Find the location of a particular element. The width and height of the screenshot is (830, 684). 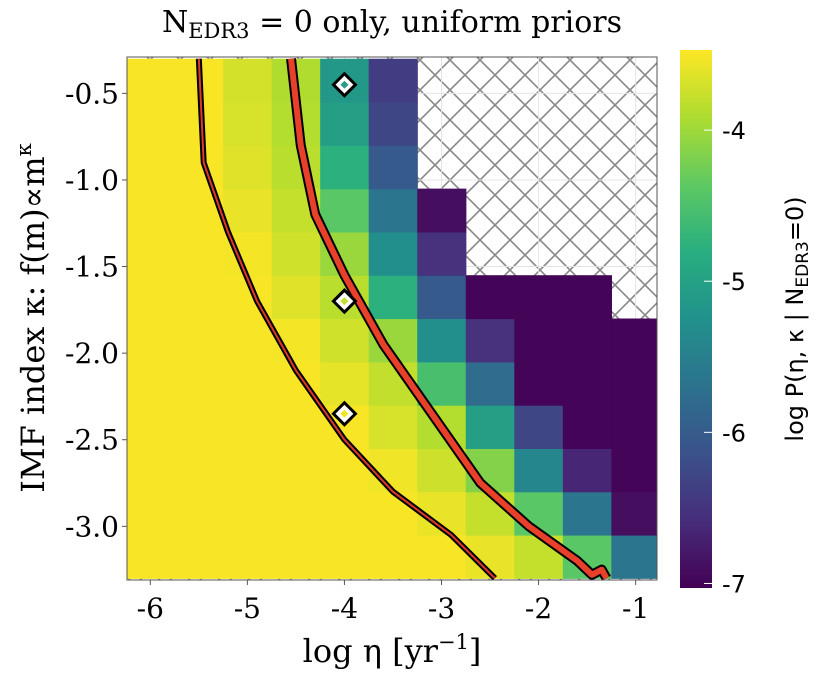

chart-title: NEDR3 = 0 only, uniform priors is located at coordinates (392, 24).